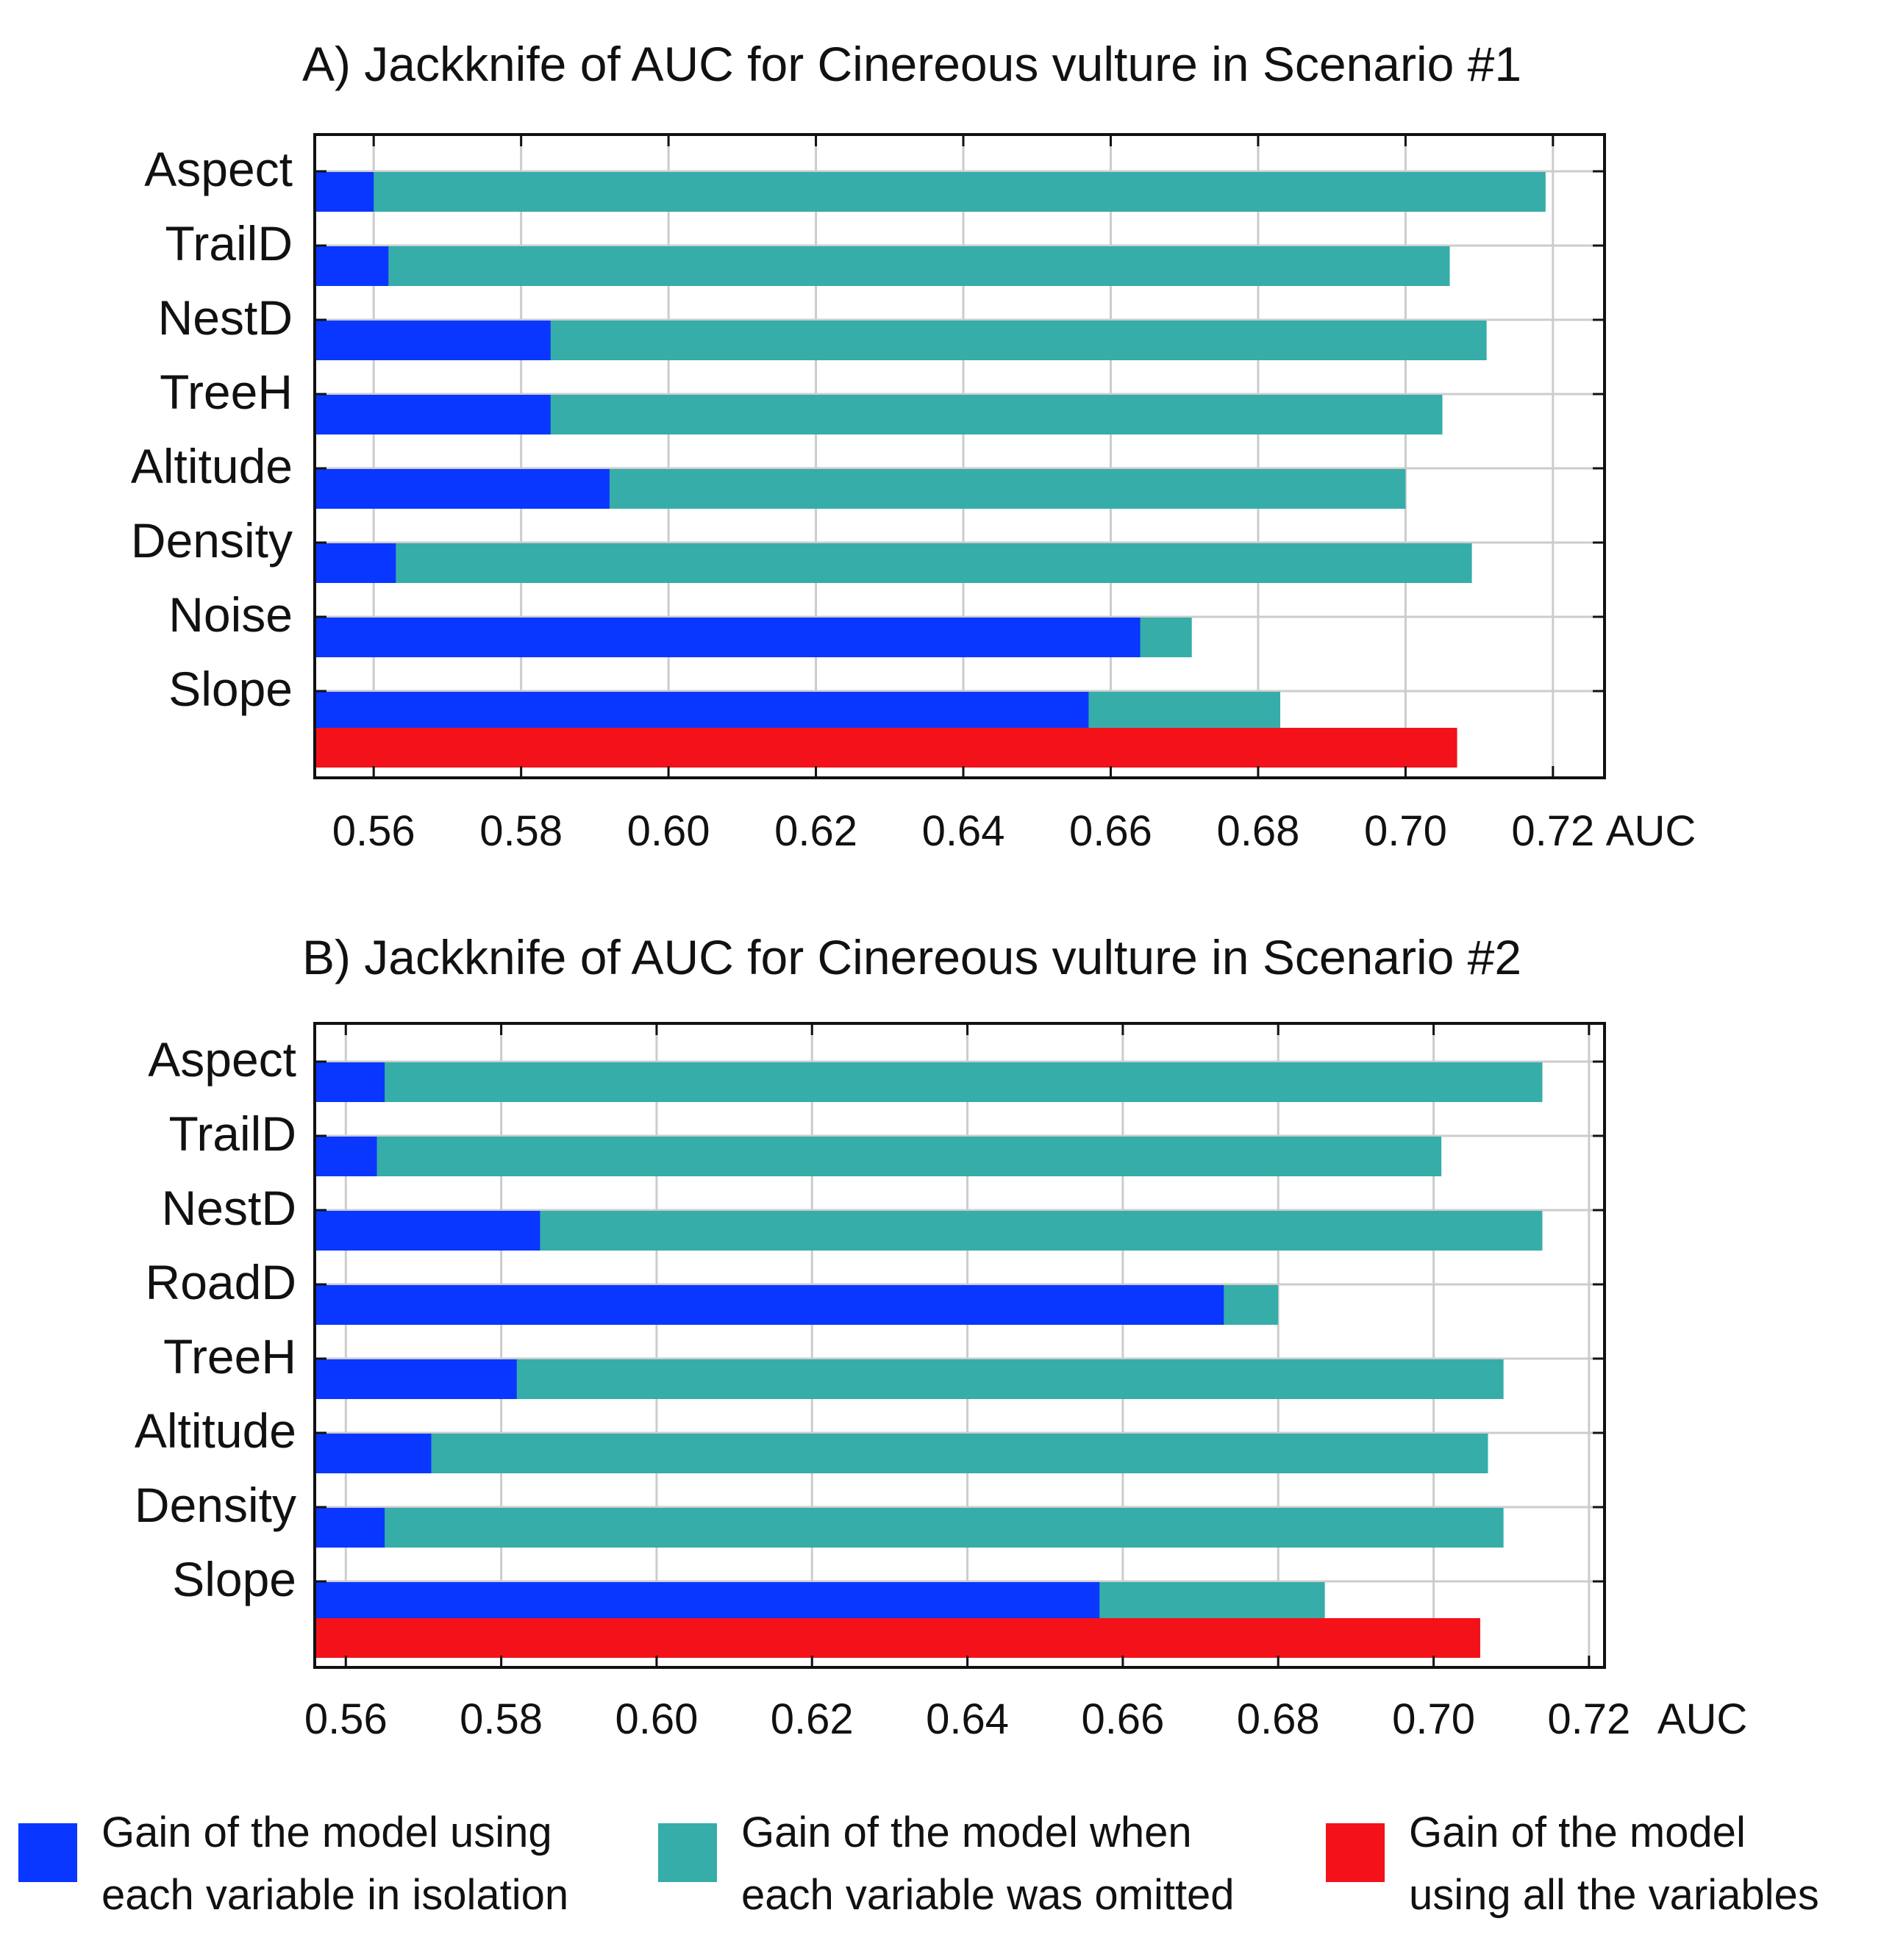 Image resolution: width=1895 pixels, height=1960 pixels. Describe the element at coordinates (47, 1852) in the screenshot. I see `legend-swatch-isolation` at that location.